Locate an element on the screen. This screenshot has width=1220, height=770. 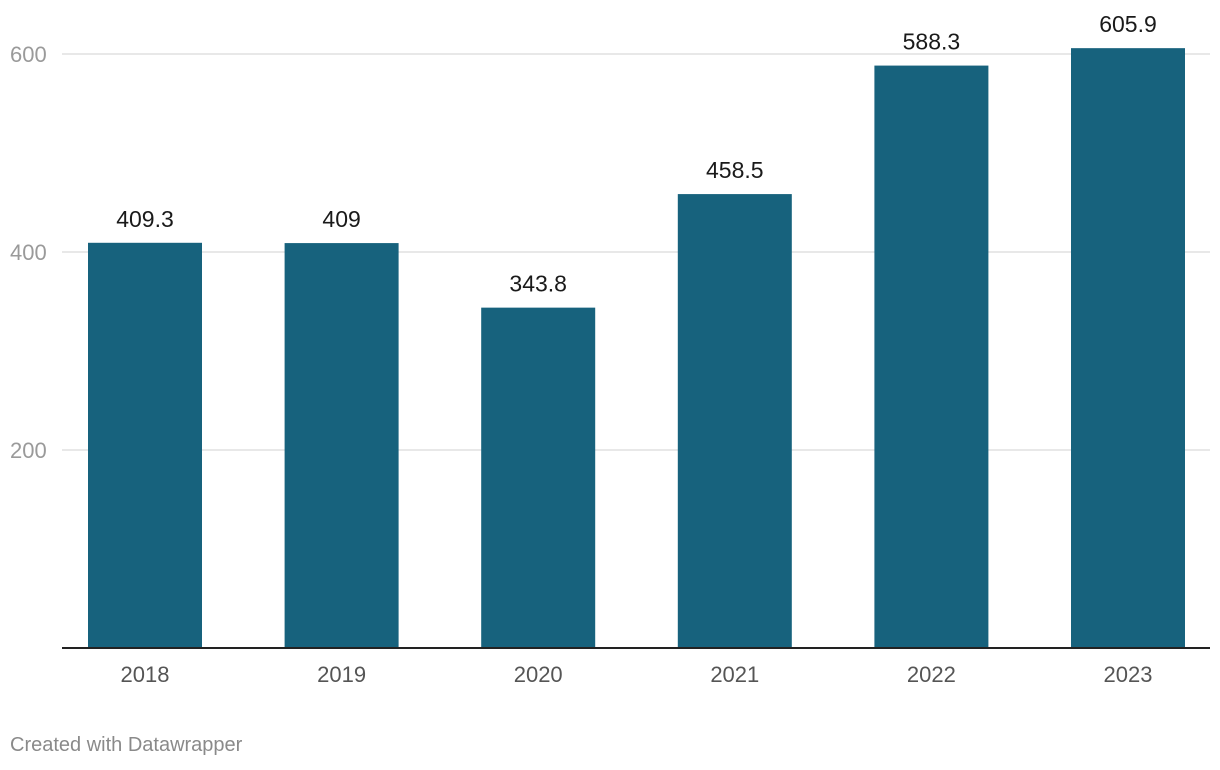
x-tick-label: 2018 is located at coordinates (145, 674).